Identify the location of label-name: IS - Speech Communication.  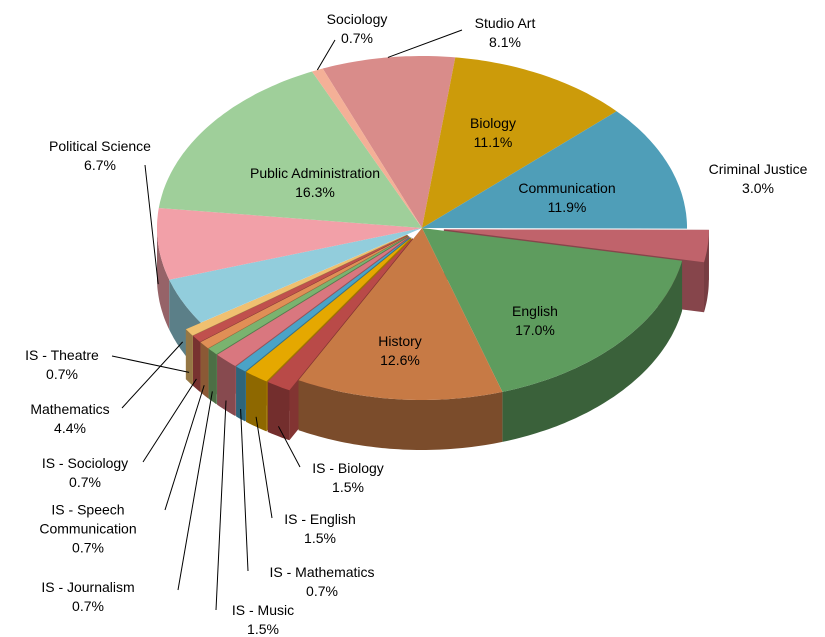
(88, 519).